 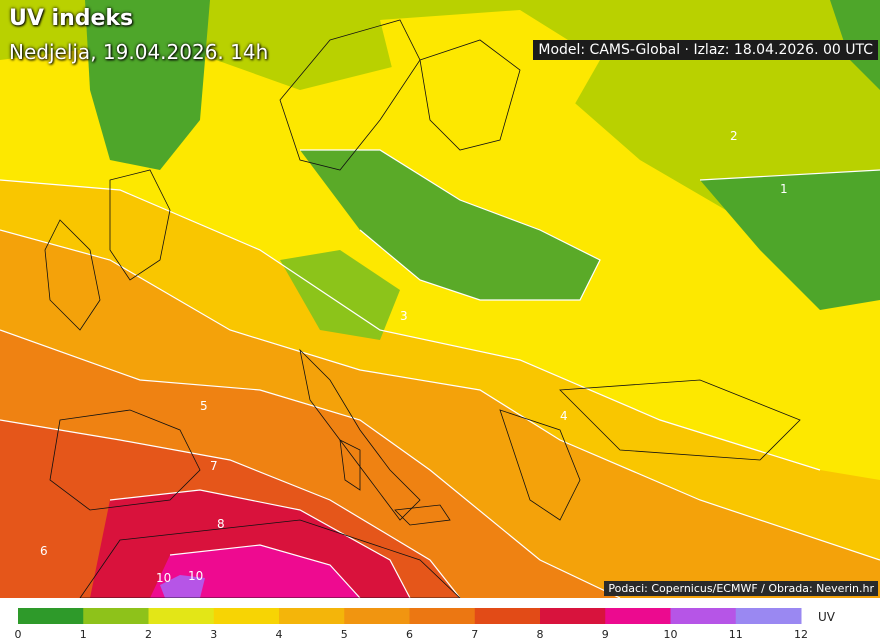 I want to click on uv-legend-colorbar, so click(x=410, y=616).